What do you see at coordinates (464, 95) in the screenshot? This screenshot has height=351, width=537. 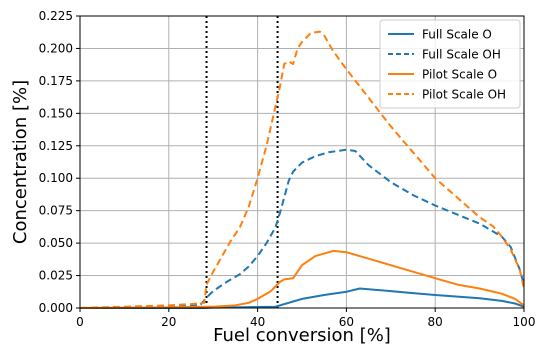 I see `legend-label: Pilot Scale OH` at bounding box center [464, 95].